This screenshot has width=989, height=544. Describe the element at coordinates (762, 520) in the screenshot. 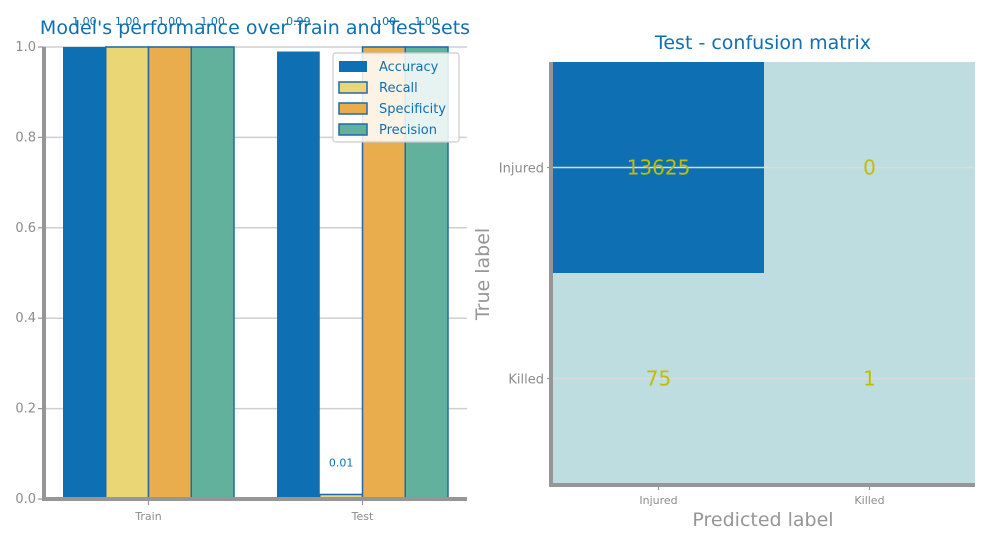

I see `confusion-matrix-xlabel: Predicted label` at that location.